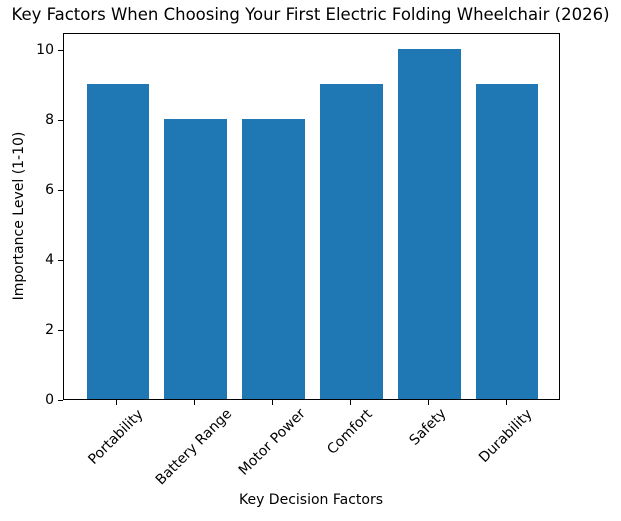 Image resolution: width=621 pixels, height=521 pixels. What do you see at coordinates (49, 259) in the screenshot?
I see `y-tick-label: 4` at bounding box center [49, 259].